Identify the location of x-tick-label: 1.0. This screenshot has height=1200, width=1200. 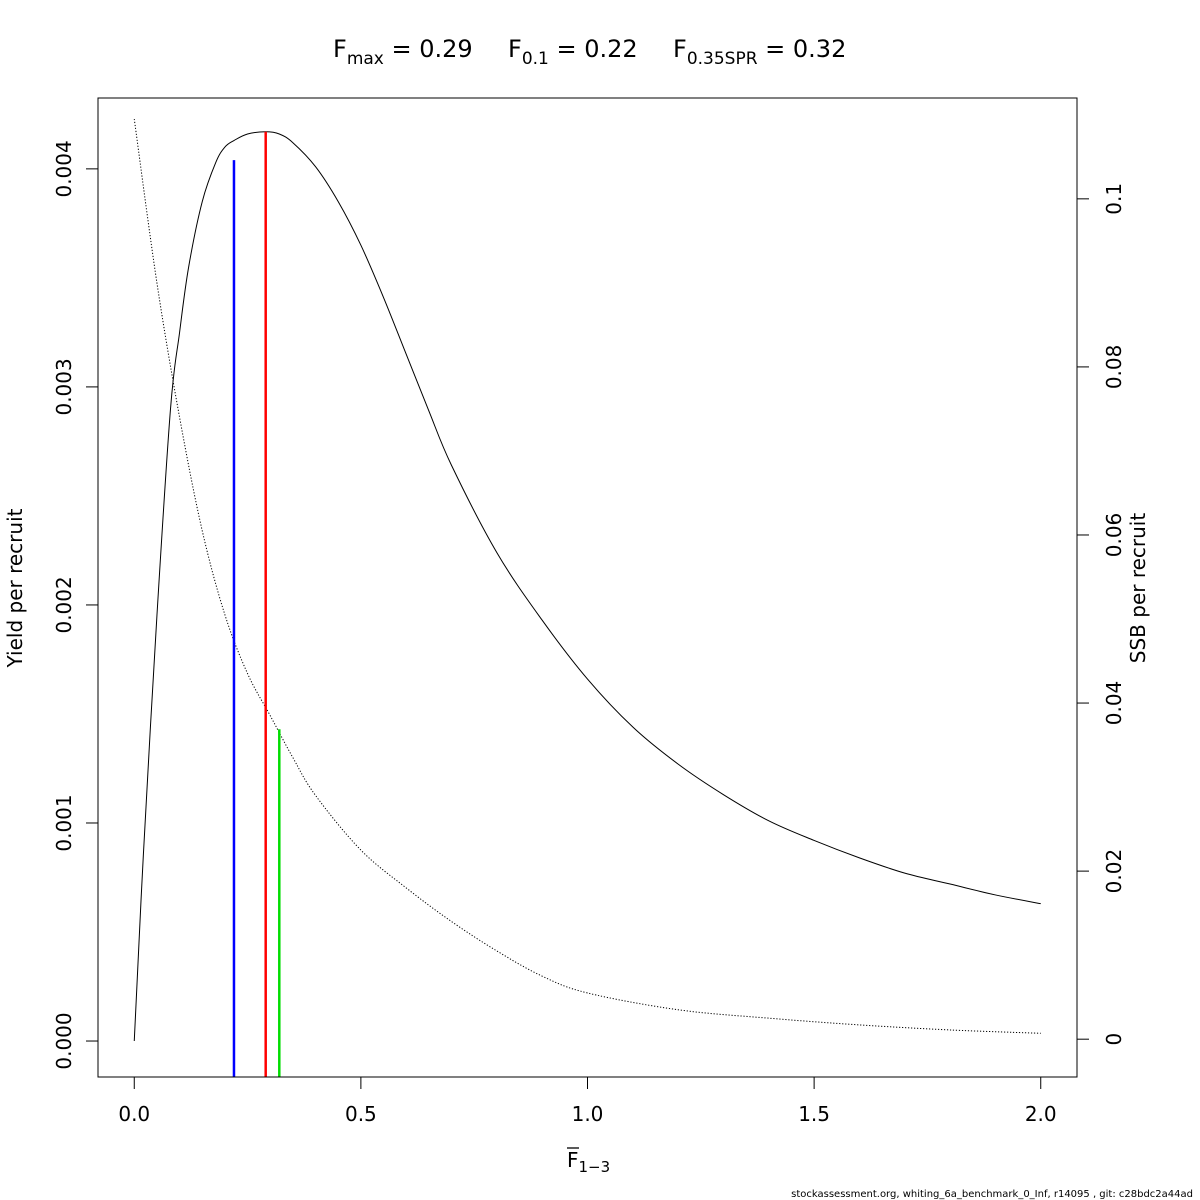
(588, 1114).